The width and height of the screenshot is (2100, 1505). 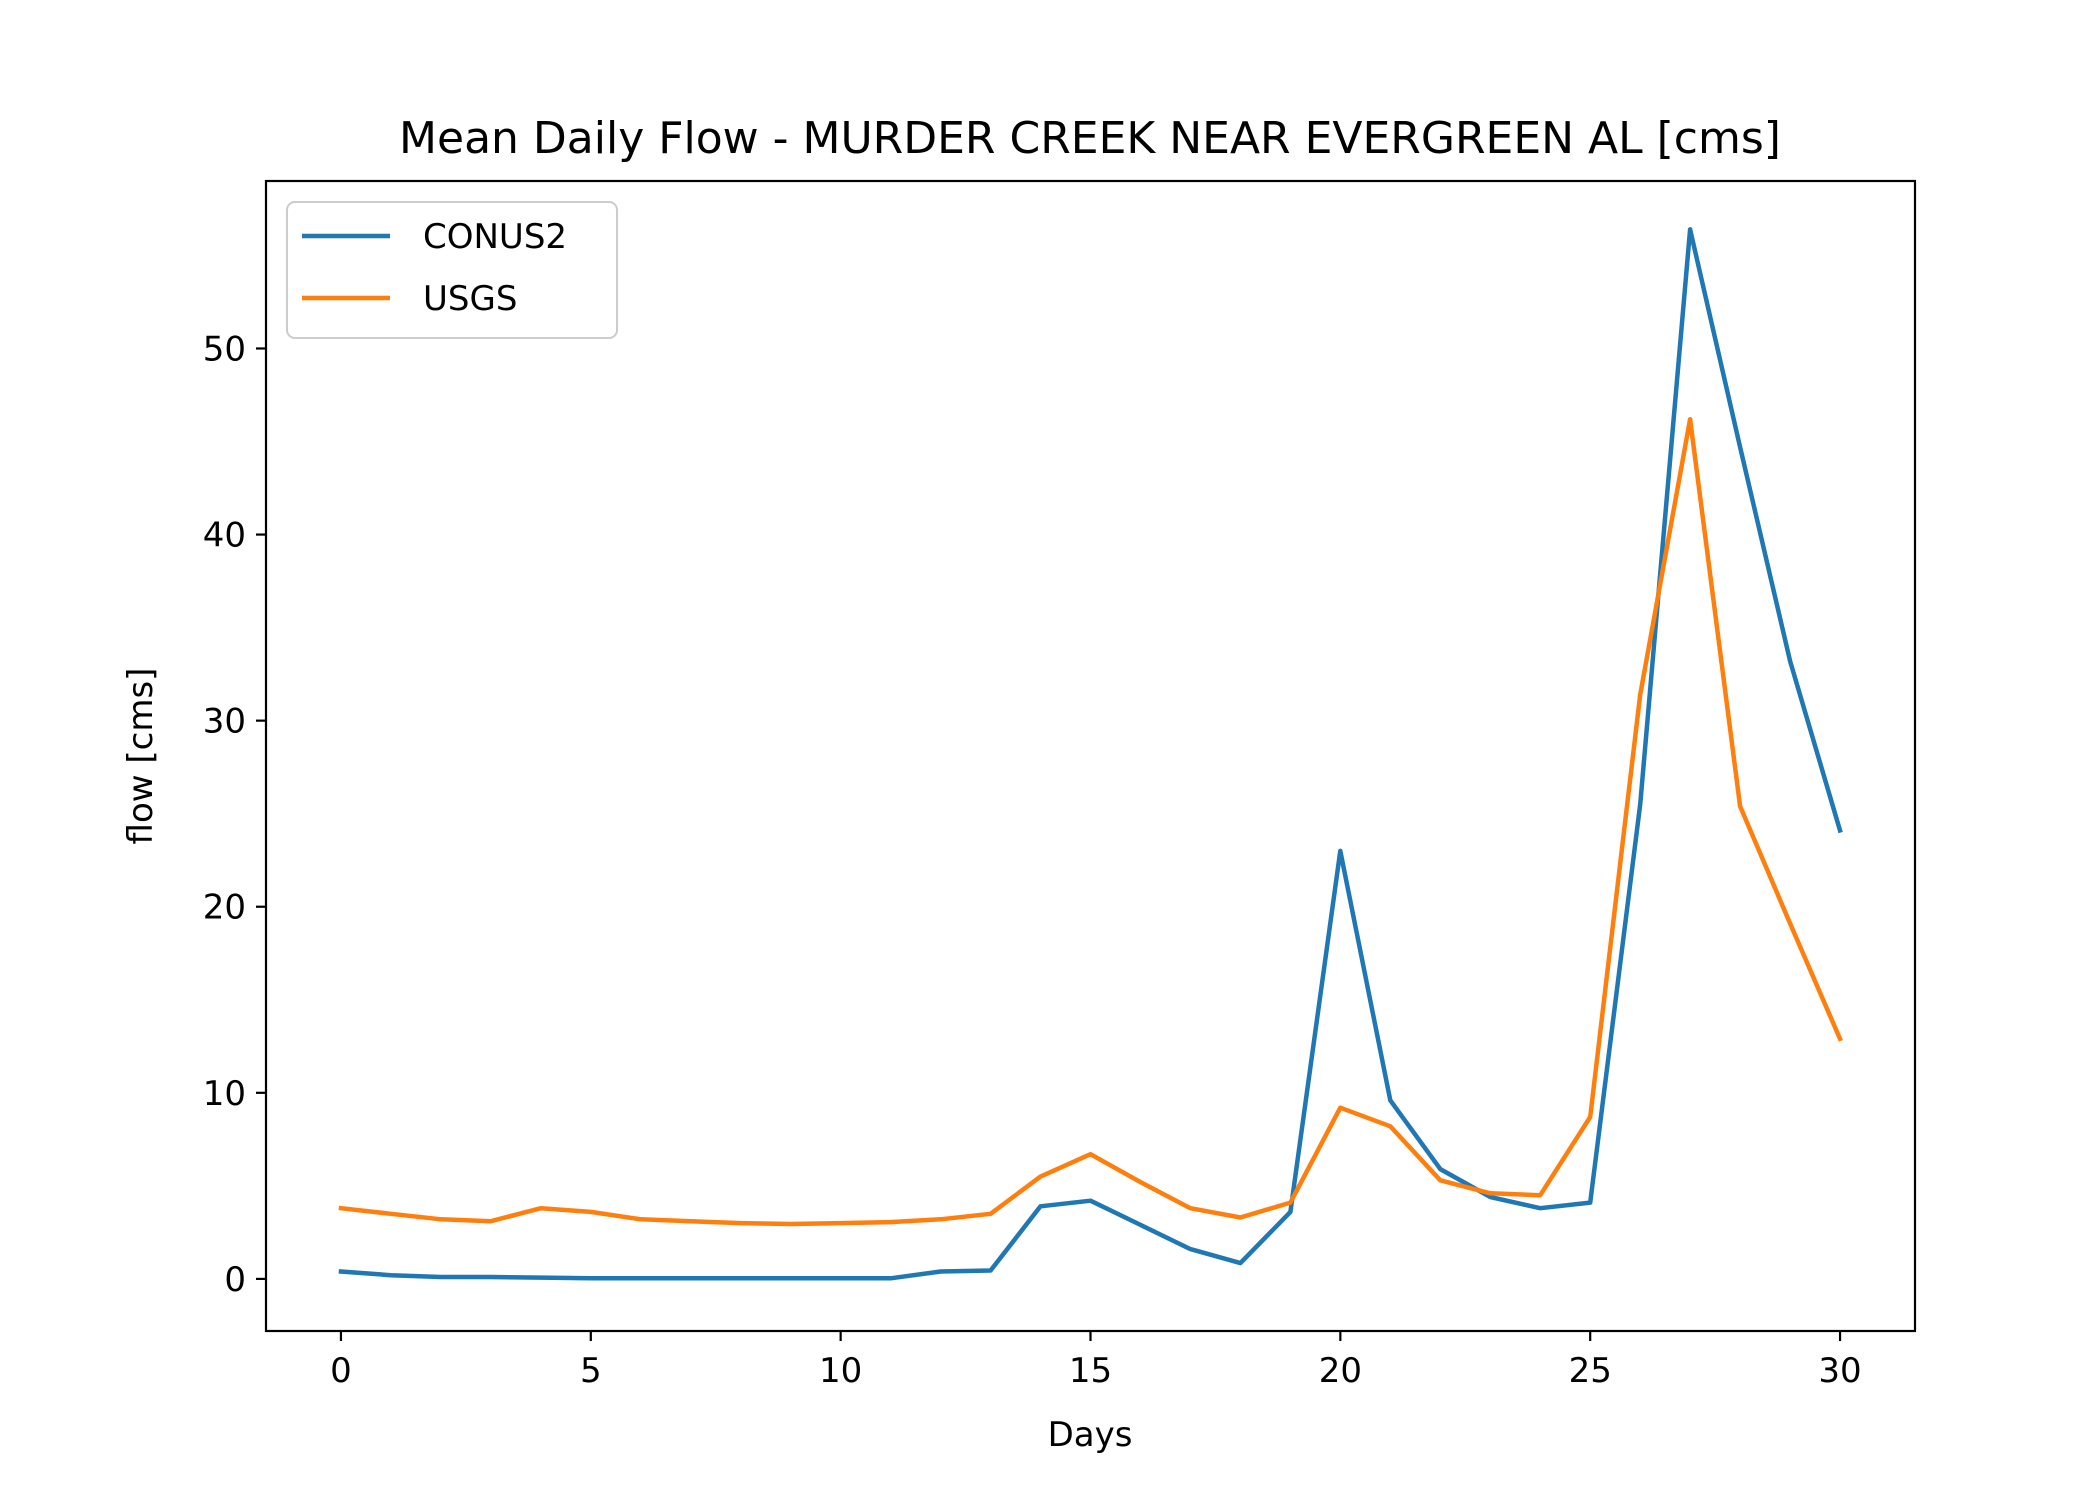 What do you see at coordinates (495, 237) in the screenshot?
I see `legend-label-conus2: CONUS2` at bounding box center [495, 237].